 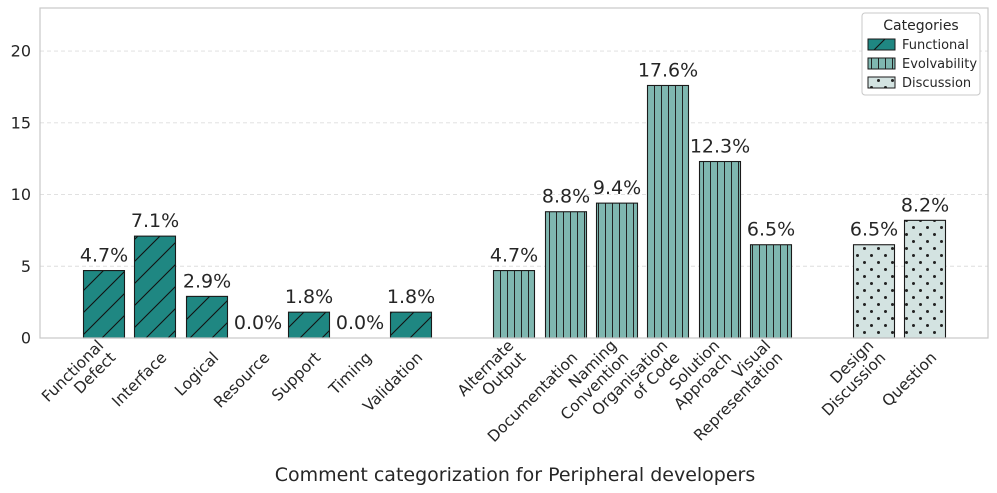 I want to click on x-tick-label-resource: Resource, so click(x=241, y=380).